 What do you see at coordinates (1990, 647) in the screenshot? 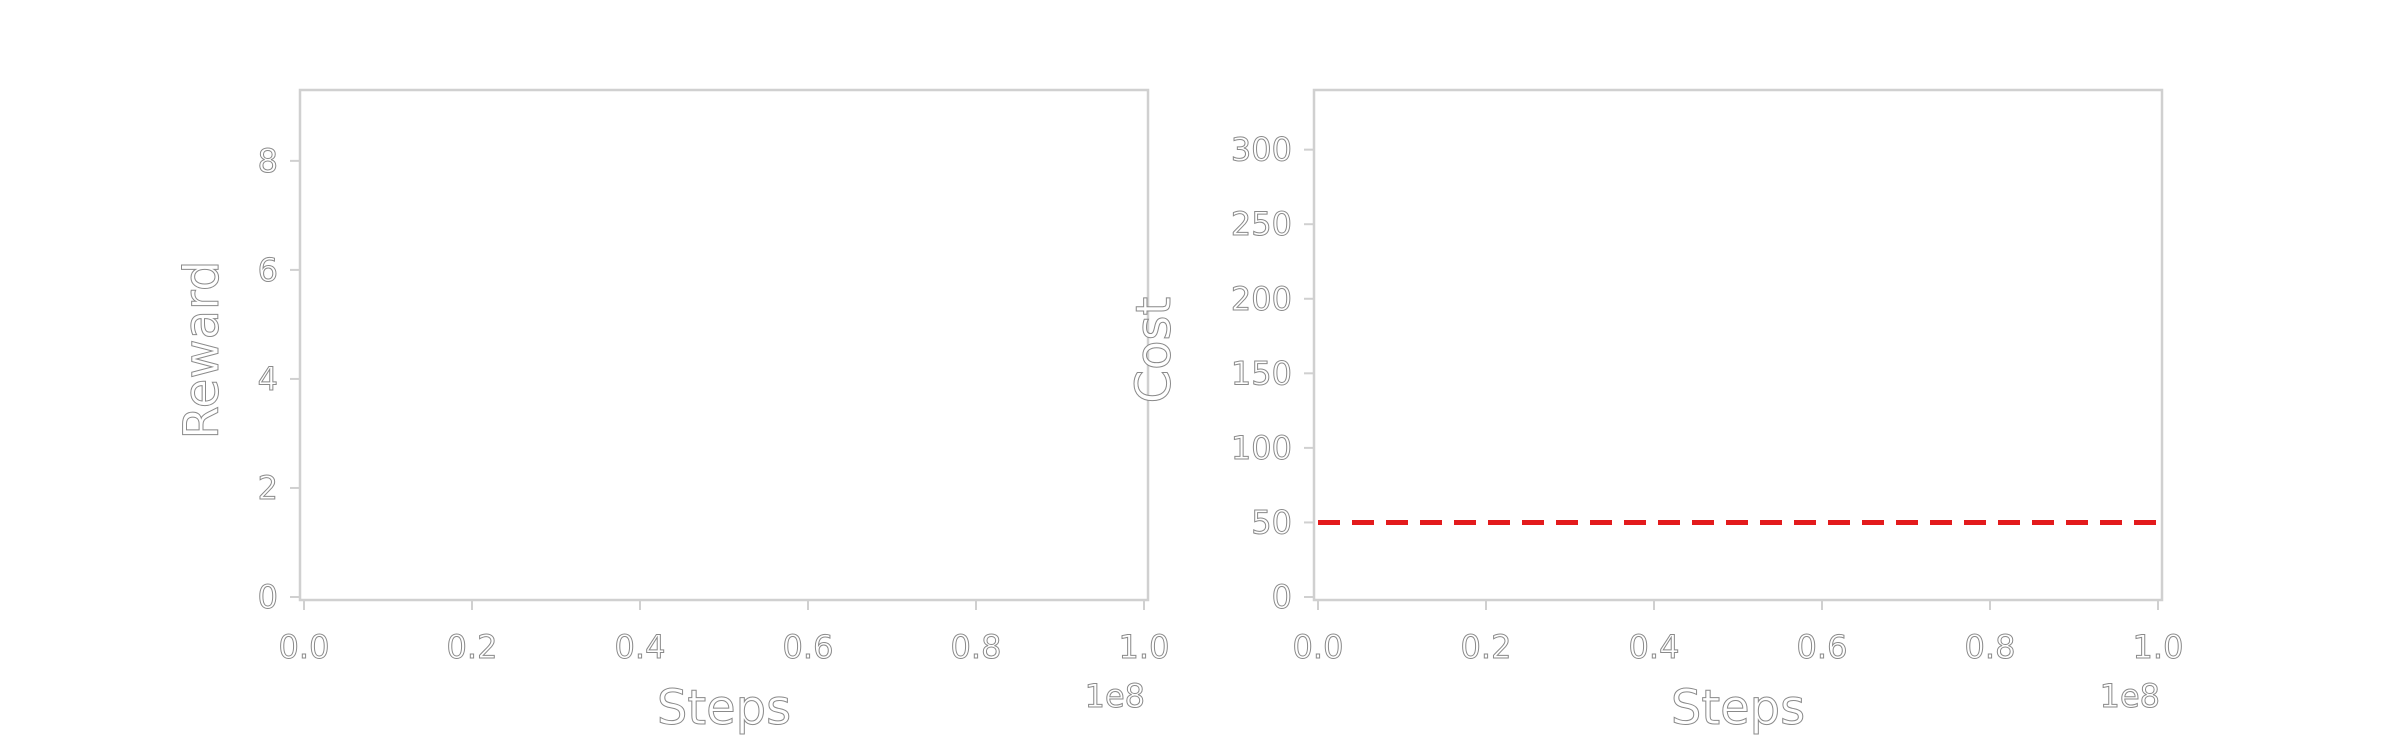
I see `cost-x-tick-label: 0.8` at bounding box center [1990, 647].